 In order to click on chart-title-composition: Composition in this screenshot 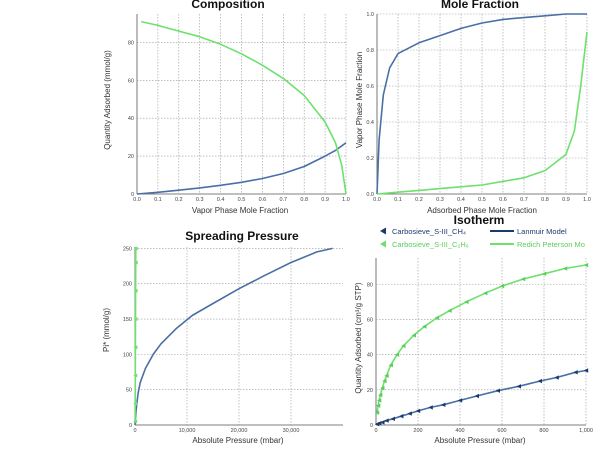, I will do `click(227, 5)`.